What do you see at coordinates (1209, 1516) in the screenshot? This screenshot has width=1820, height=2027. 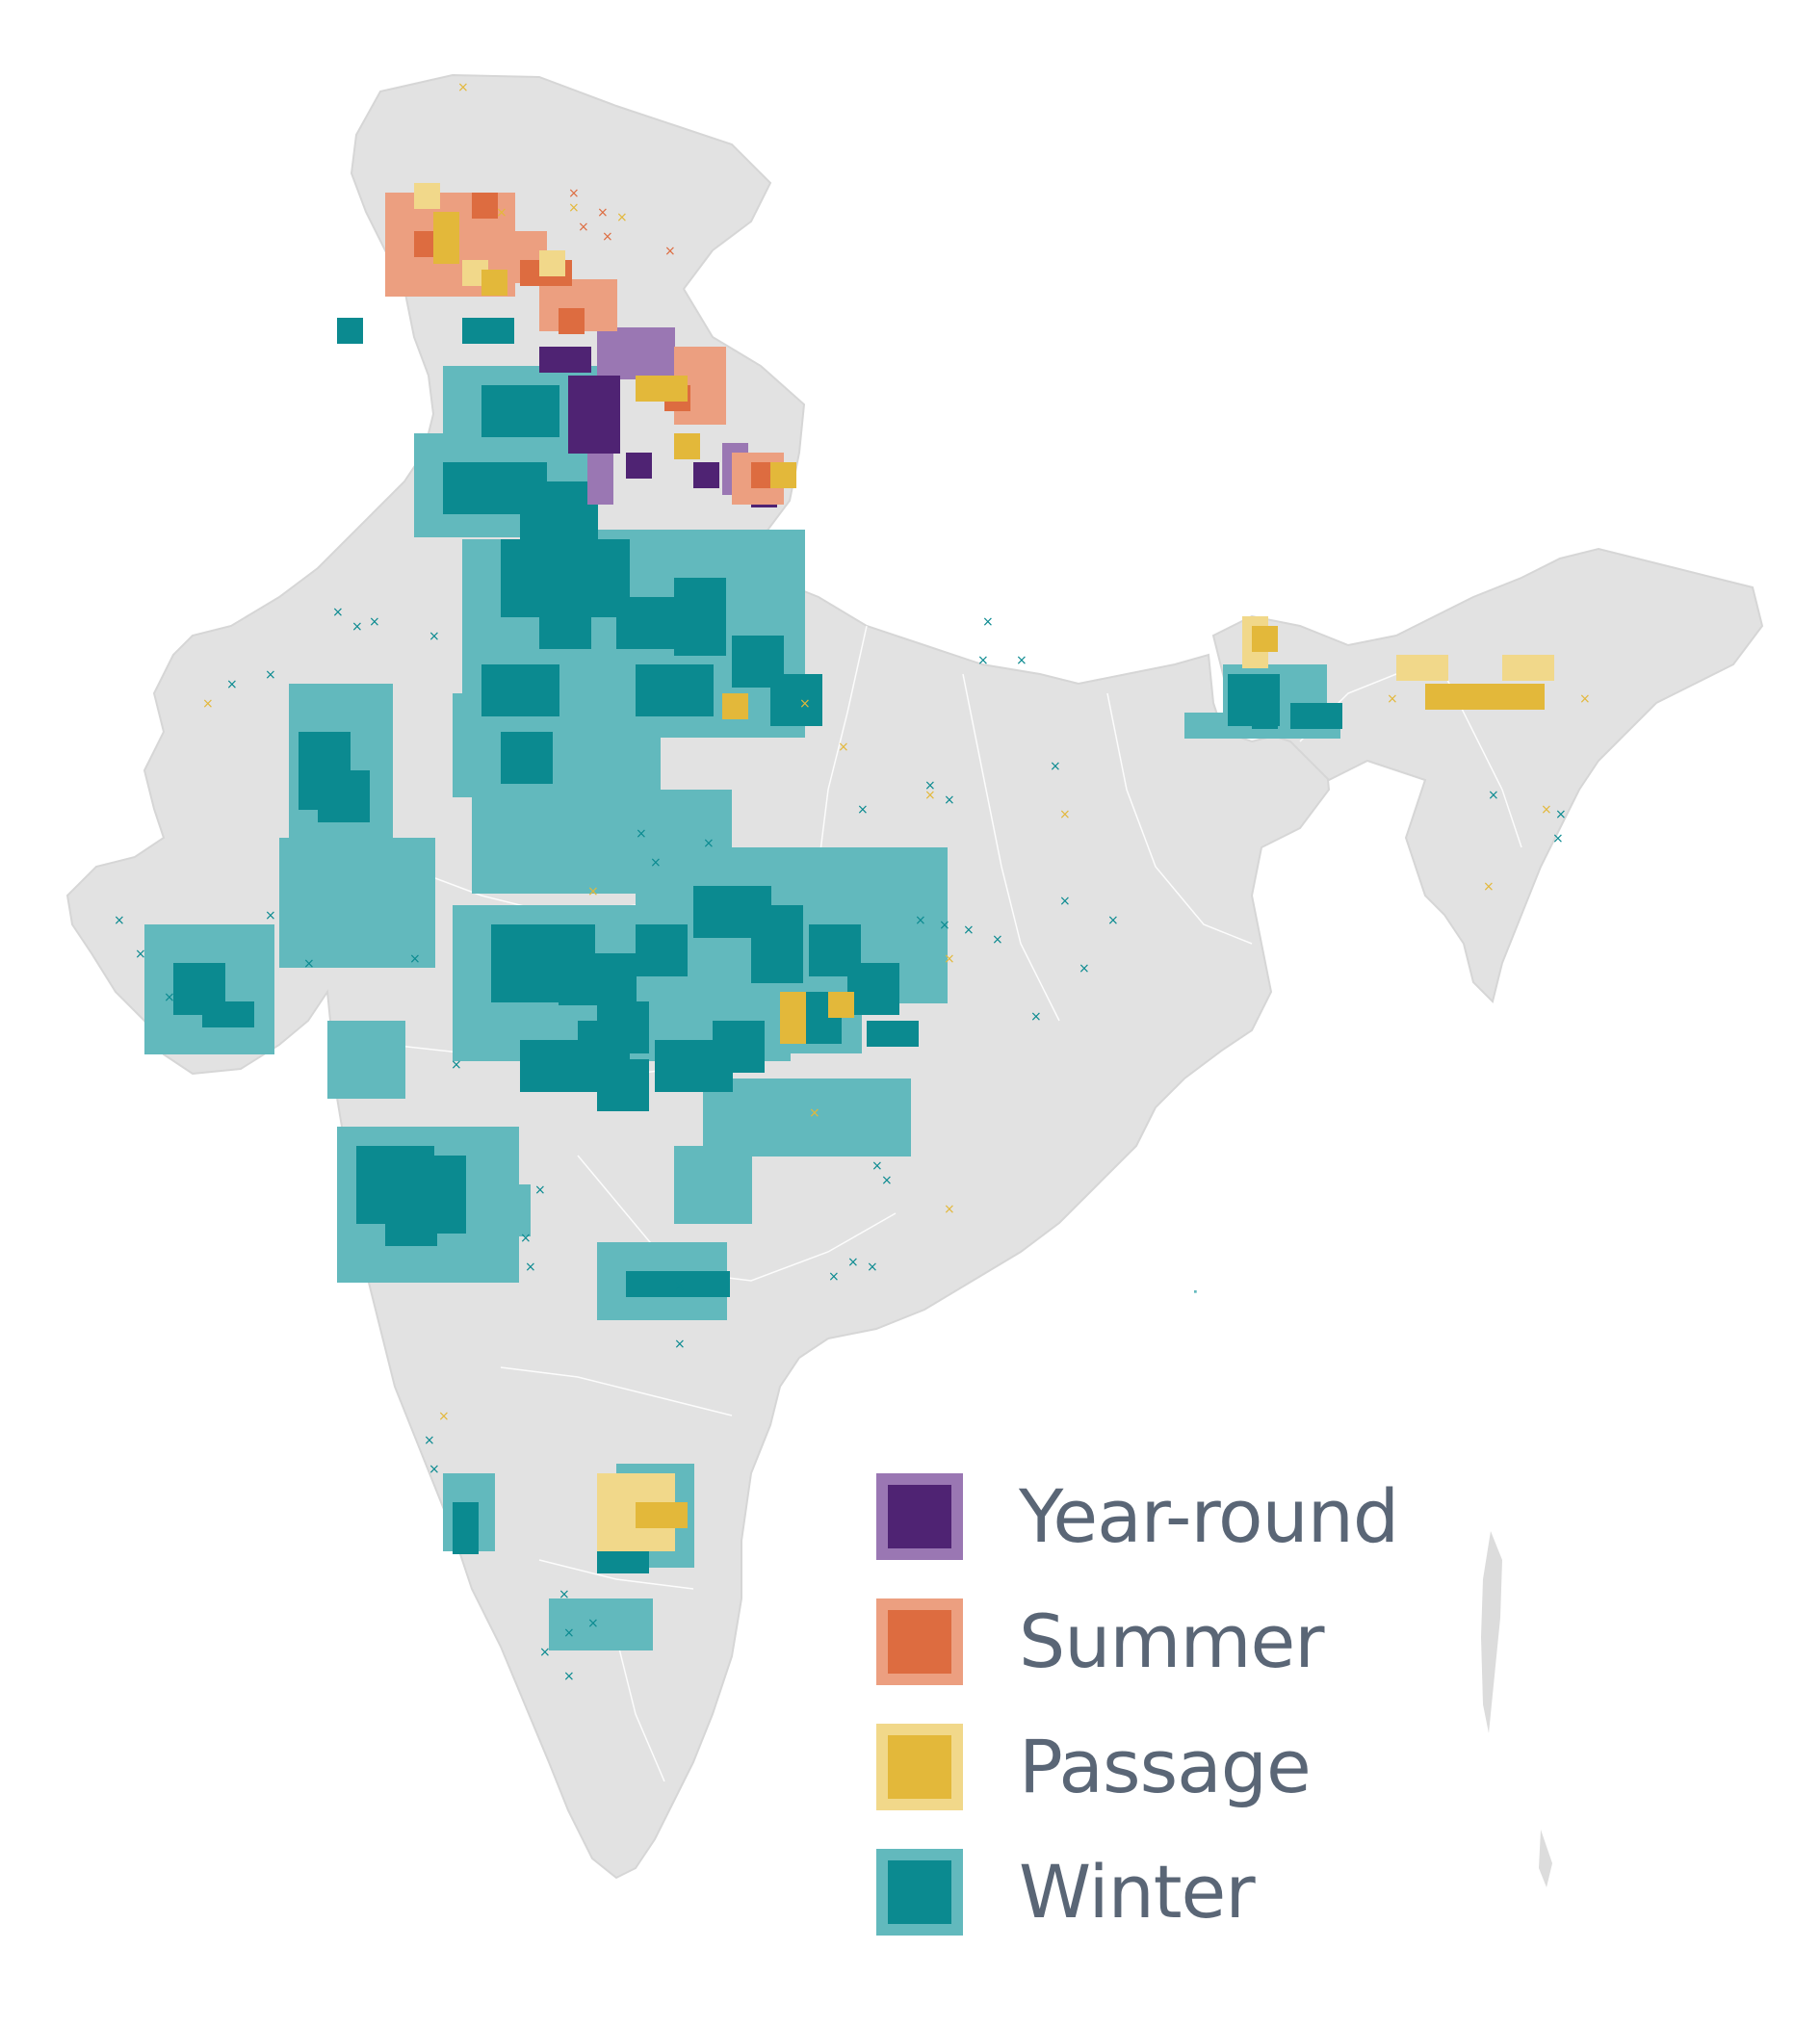 I see `legend-label-year-round: Year-round` at bounding box center [1209, 1516].